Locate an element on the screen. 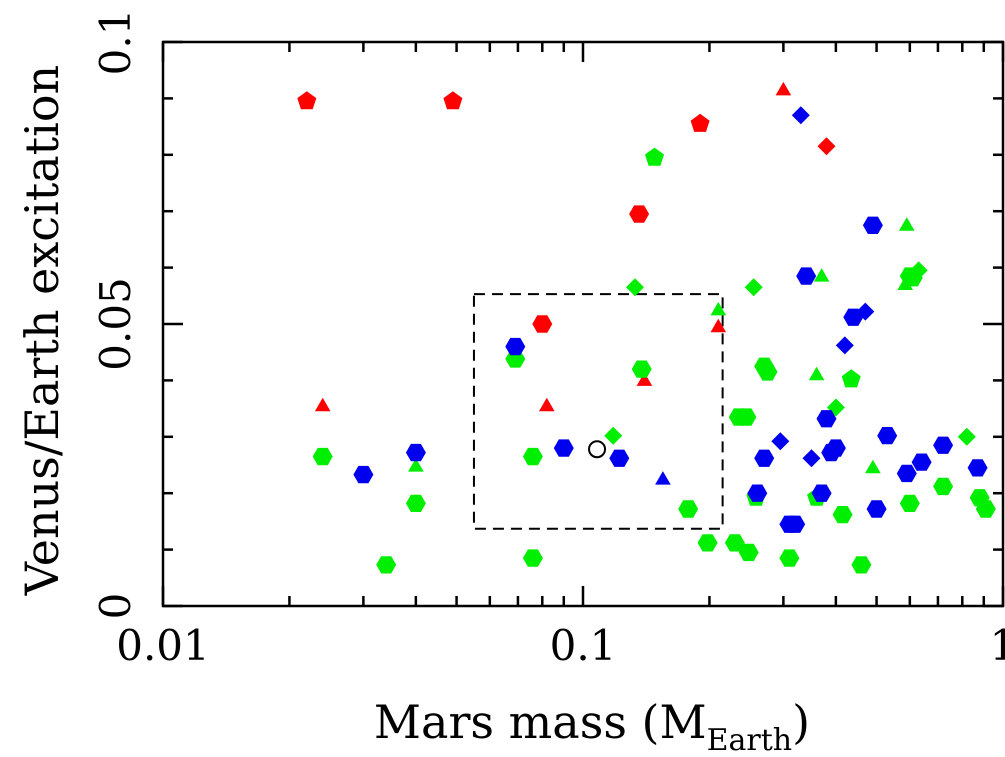 This screenshot has height=757, width=1005. black-open-circle-point is located at coordinates (597, 449).